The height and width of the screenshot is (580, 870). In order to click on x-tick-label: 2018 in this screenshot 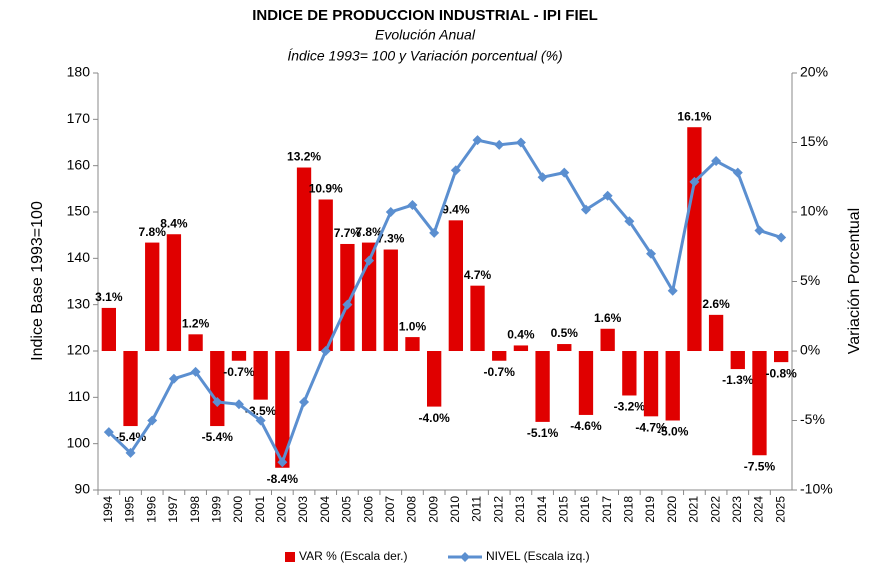, I will do `click(629, 509)`.